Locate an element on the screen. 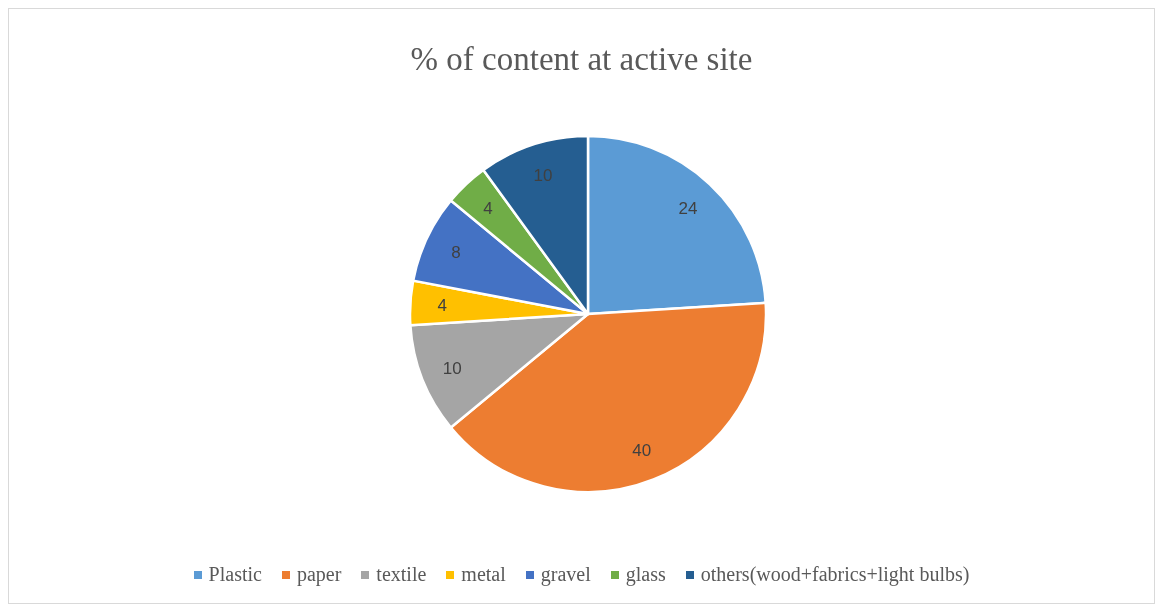 The width and height of the screenshot is (1155, 604). legend-label: textile is located at coordinates (401, 574).